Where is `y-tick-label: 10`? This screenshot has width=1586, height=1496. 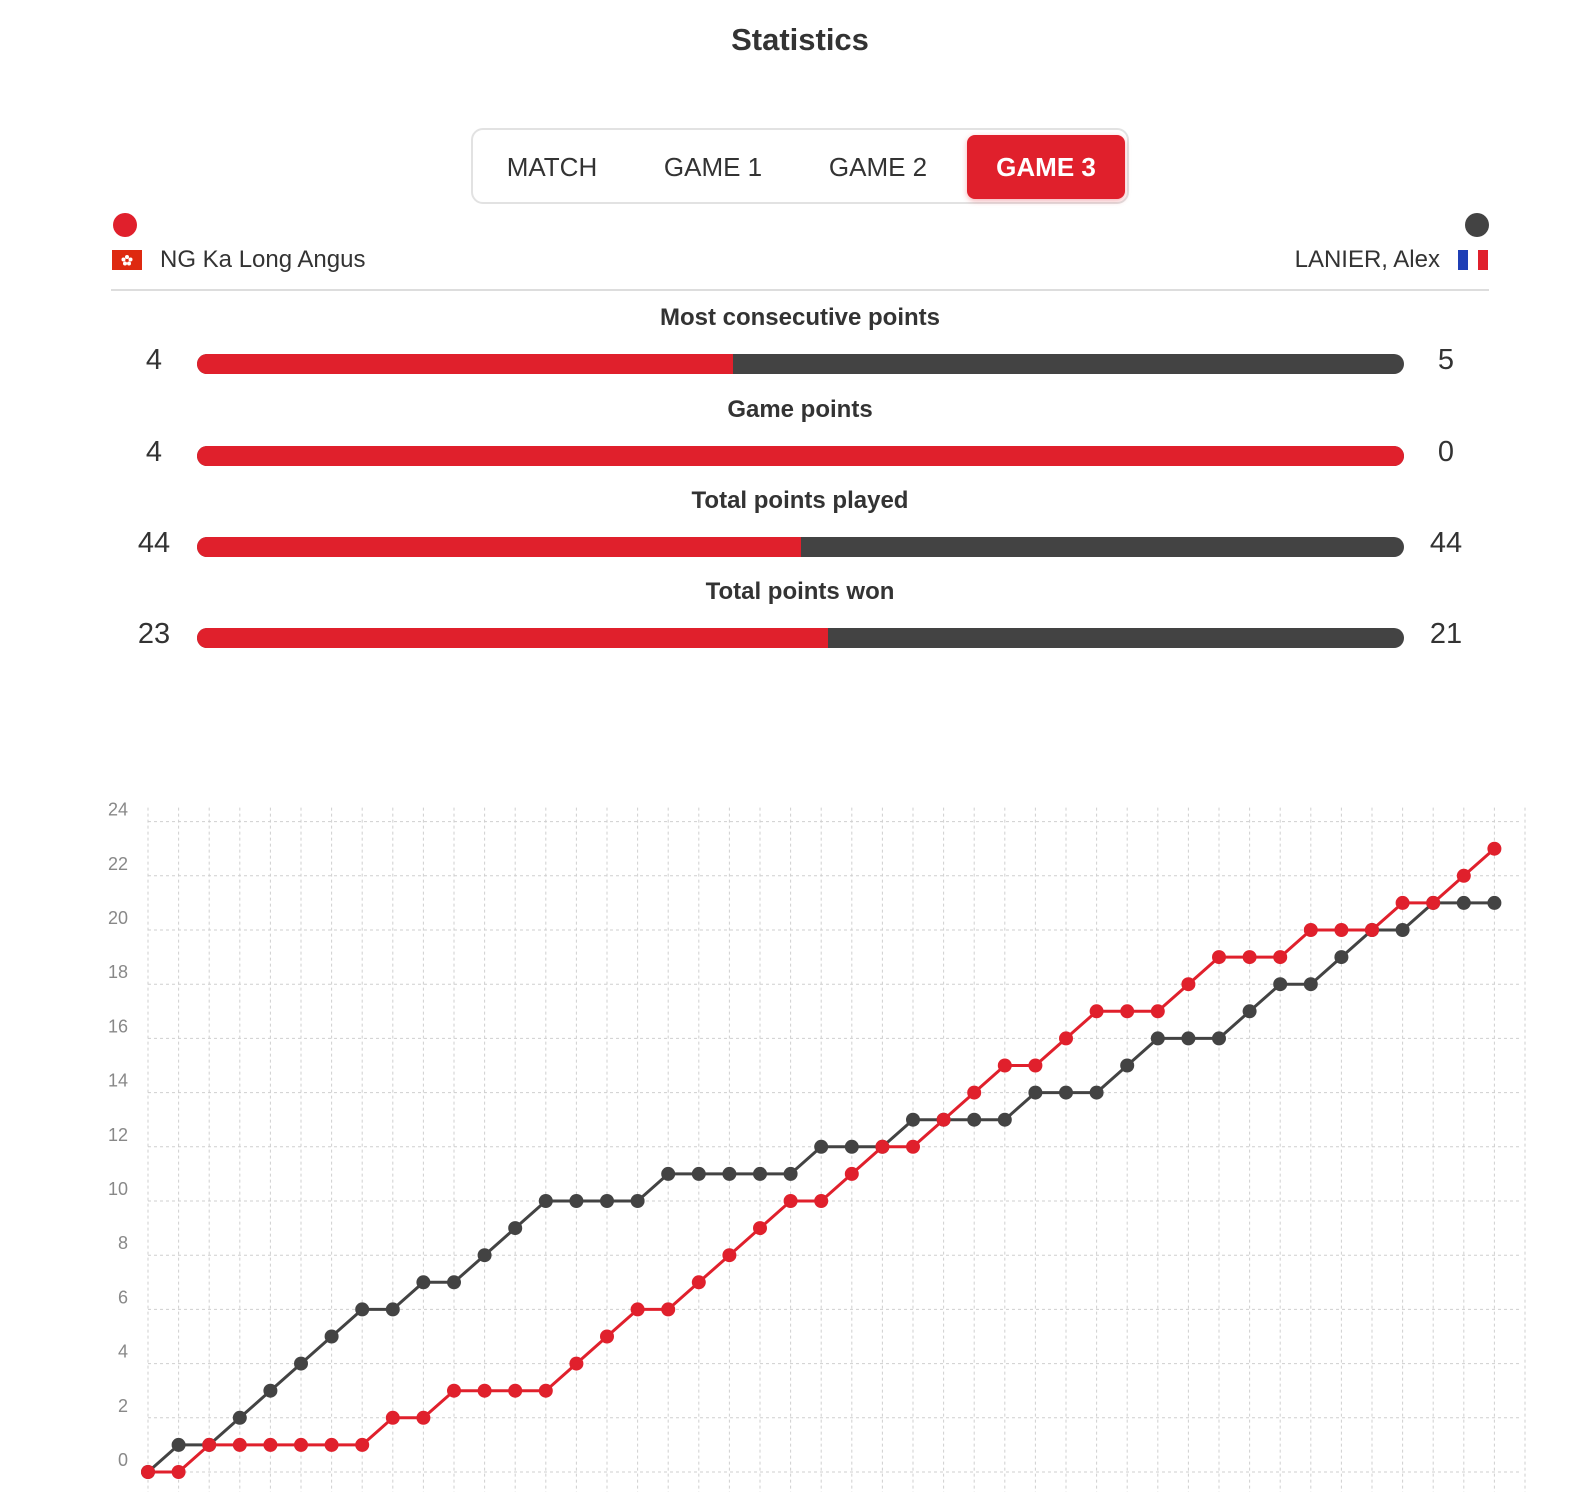 y-tick-label: 10 is located at coordinates (118, 1189).